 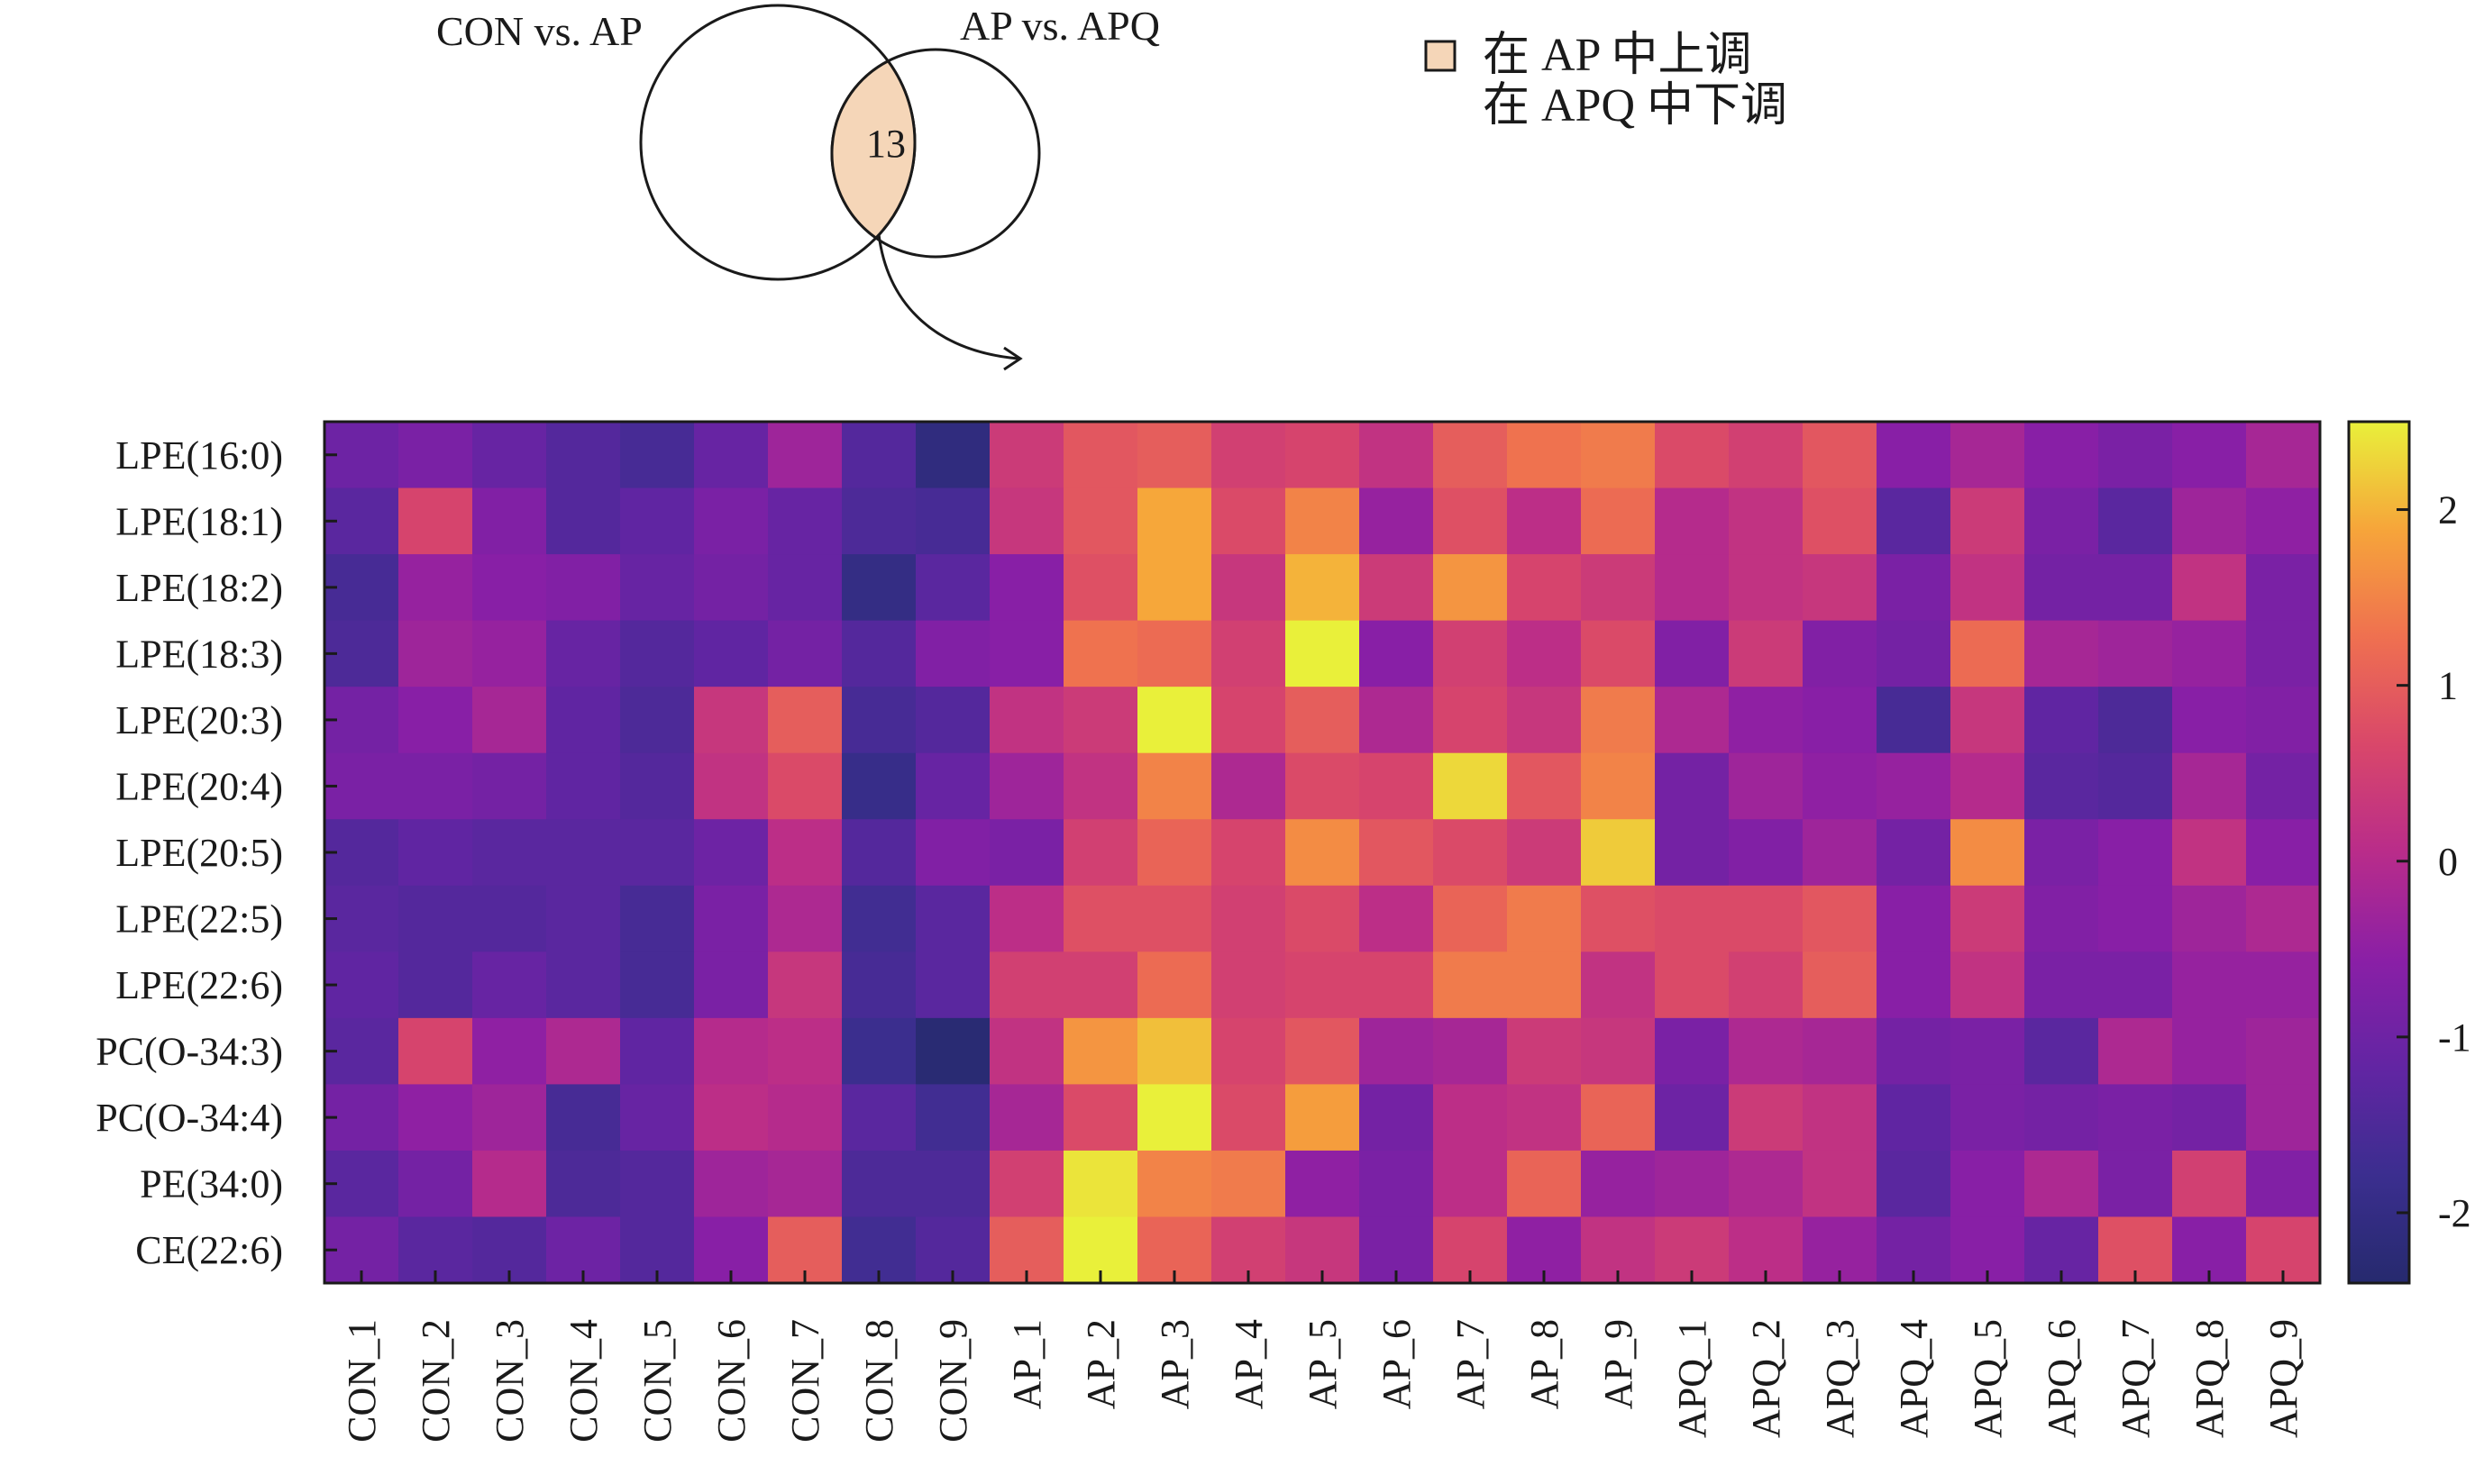 What do you see at coordinates (199, 521) in the screenshot?
I see `row-label: LPE(18:1)` at bounding box center [199, 521].